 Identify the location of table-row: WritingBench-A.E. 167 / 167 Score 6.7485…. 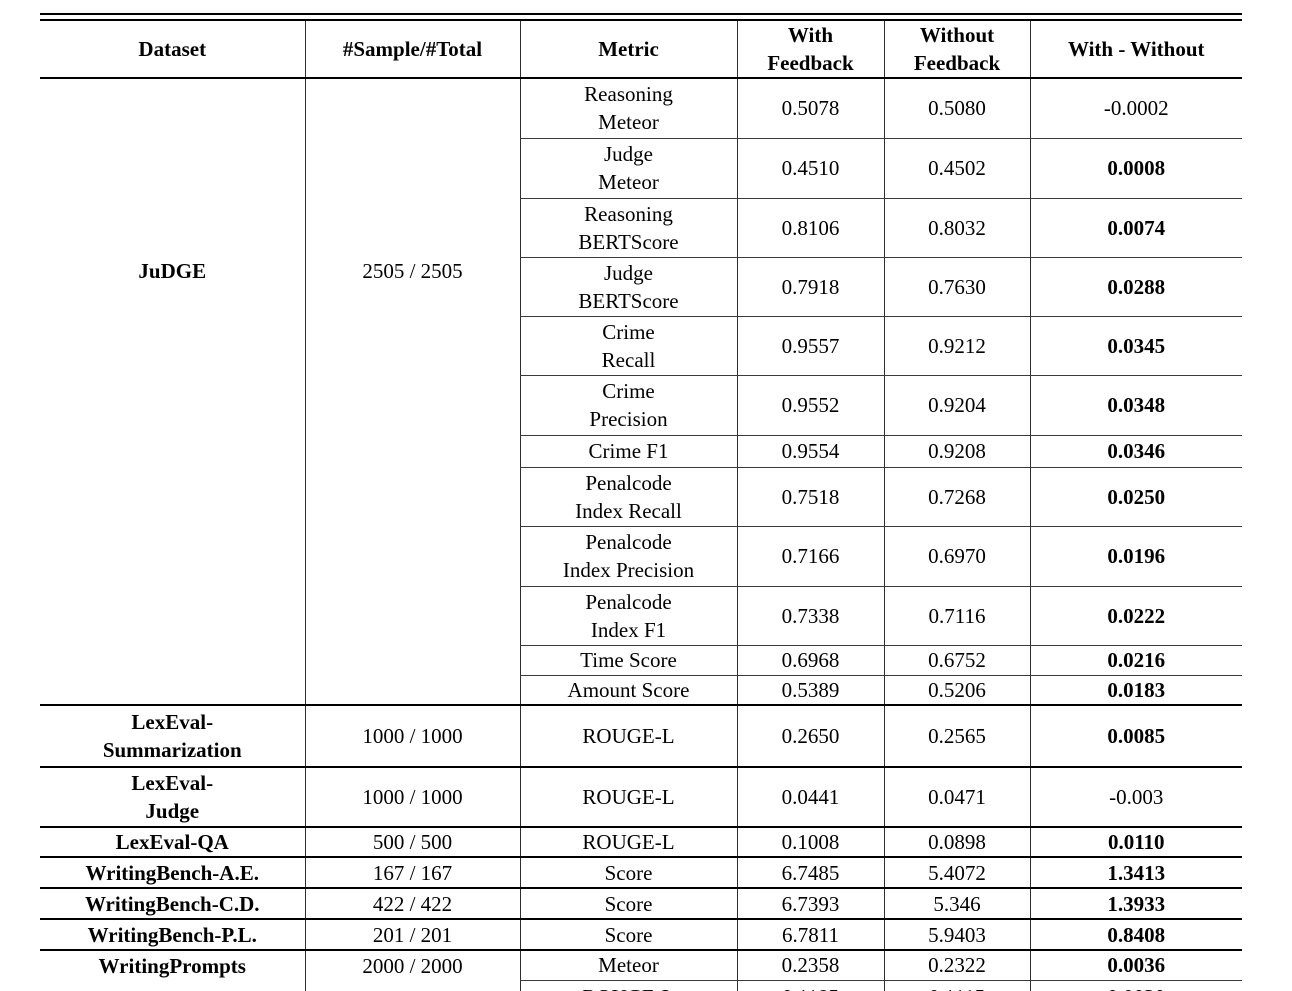
(641, 872).